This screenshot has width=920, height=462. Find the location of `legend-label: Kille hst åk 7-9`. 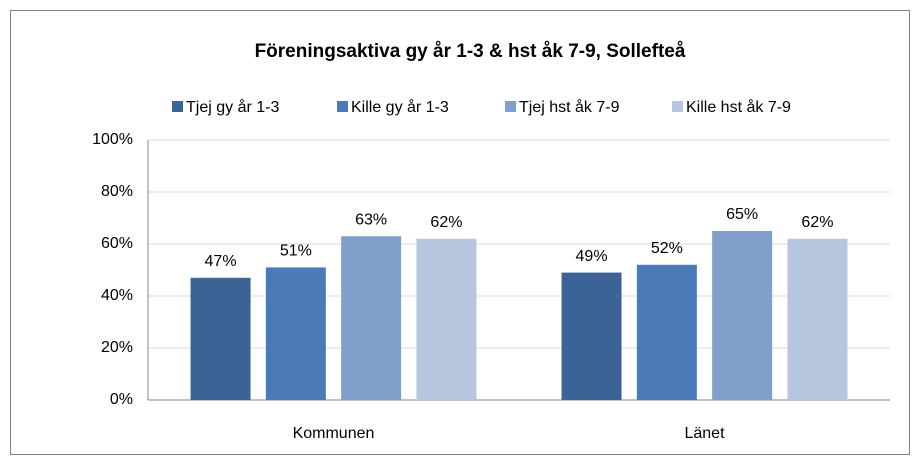

legend-label: Kille hst åk 7-9 is located at coordinates (738, 107).